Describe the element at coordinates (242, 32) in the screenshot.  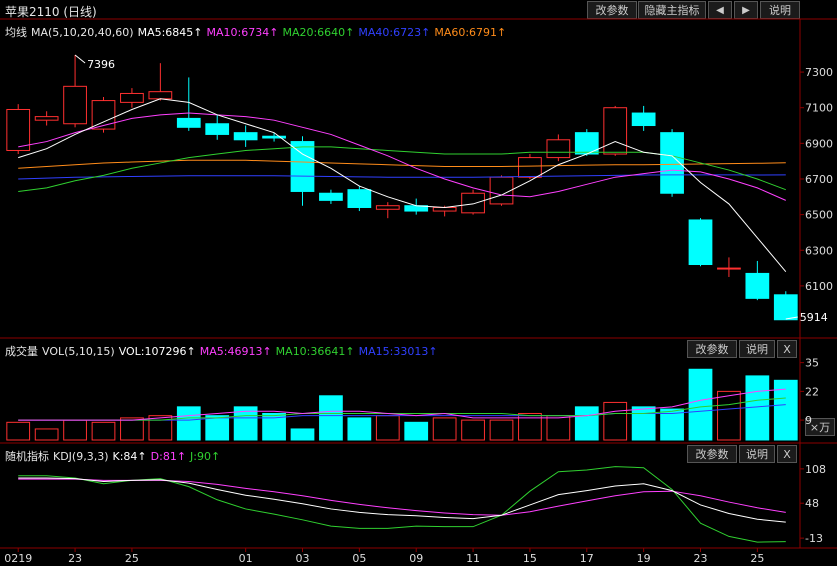
I see `main-legend-item: MA10:6734↑` at that location.